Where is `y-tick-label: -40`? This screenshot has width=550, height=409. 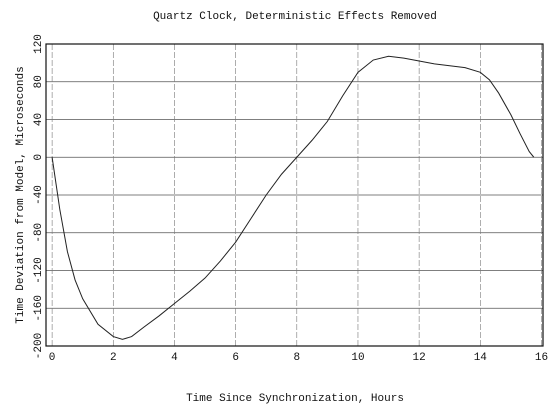 y-tick-label: -40 is located at coordinates (39, 195).